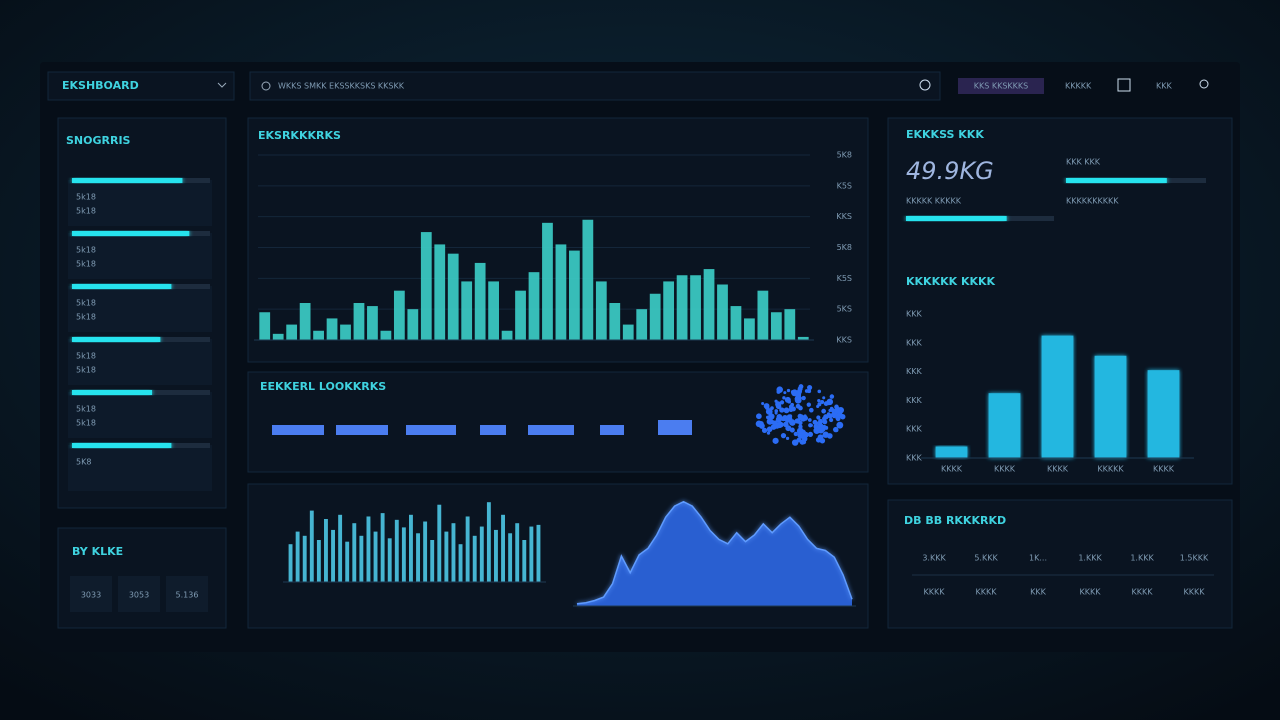 The width and height of the screenshot is (1280, 720). Describe the element at coordinates (1164, 86) in the screenshot. I see `nav-link: KKK` at that location.